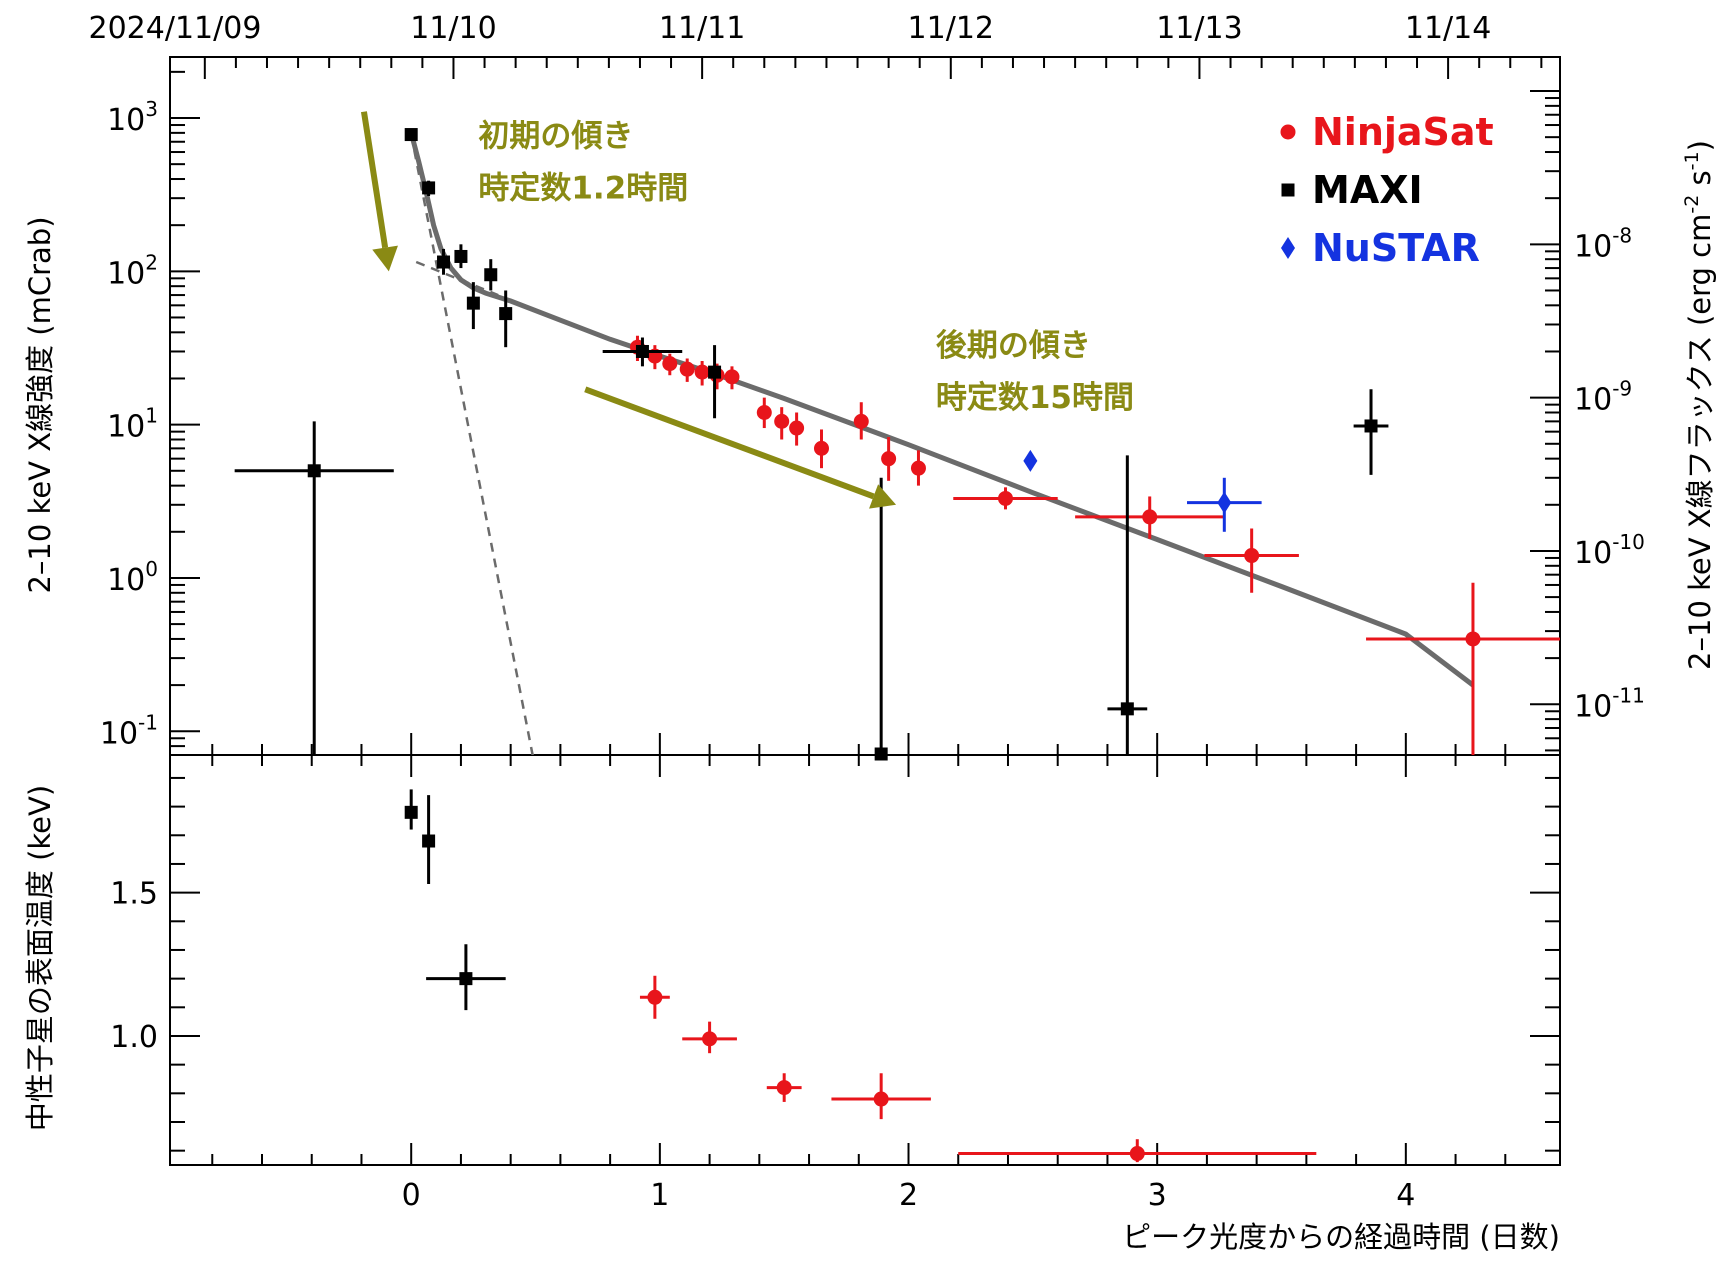 The height and width of the screenshot is (1267, 1727). Describe the element at coordinates (1367, 190) in the screenshot. I see `legend-label-maxi: MAXI` at that location.